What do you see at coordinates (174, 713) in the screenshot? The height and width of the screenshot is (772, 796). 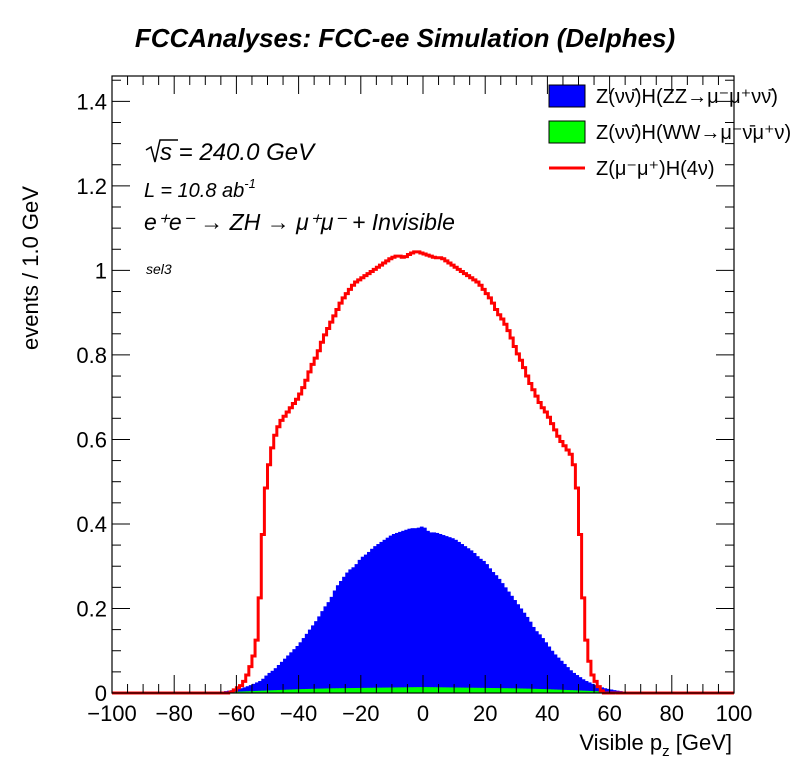 I see `x-tick-label: −80` at bounding box center [174, 713].